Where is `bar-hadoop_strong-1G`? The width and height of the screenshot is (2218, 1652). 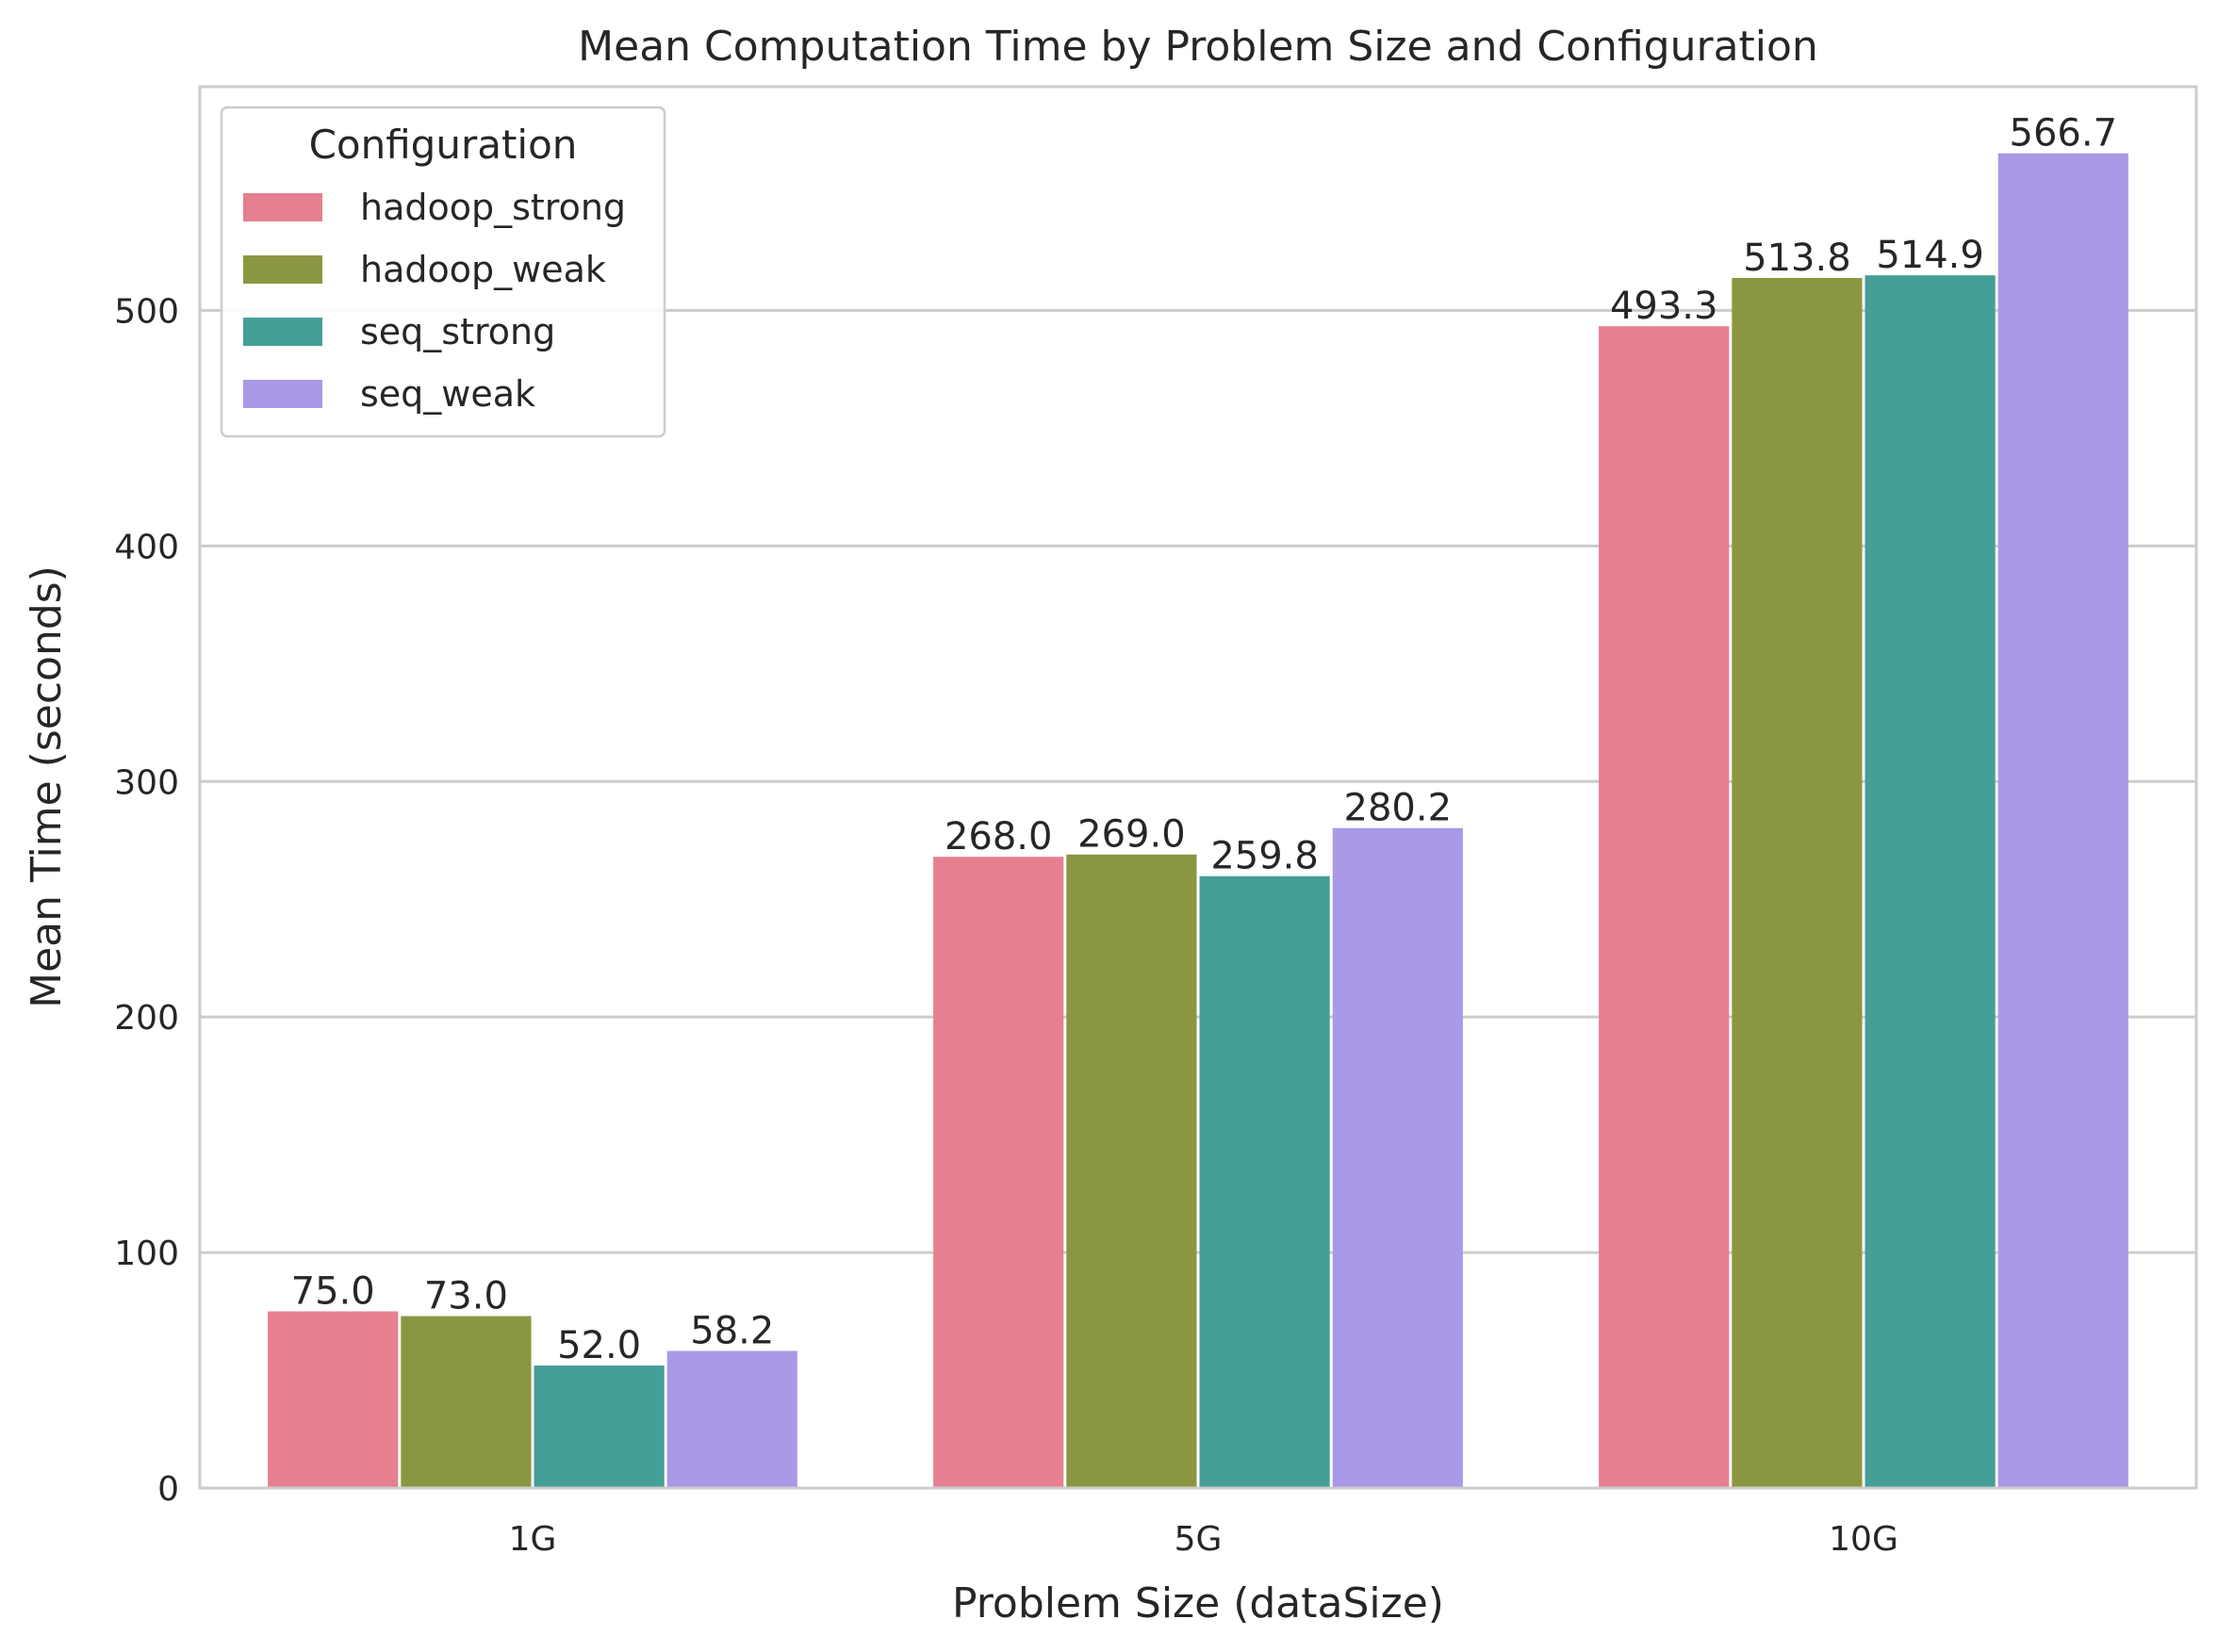
bar-hadoop_strong-1G is located at coordinates (333, 1400).